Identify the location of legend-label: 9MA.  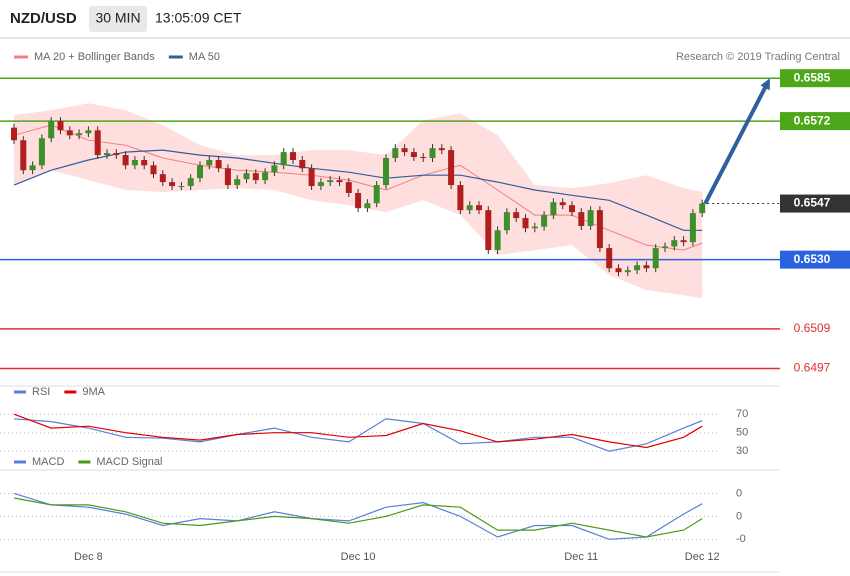
(93, 392).